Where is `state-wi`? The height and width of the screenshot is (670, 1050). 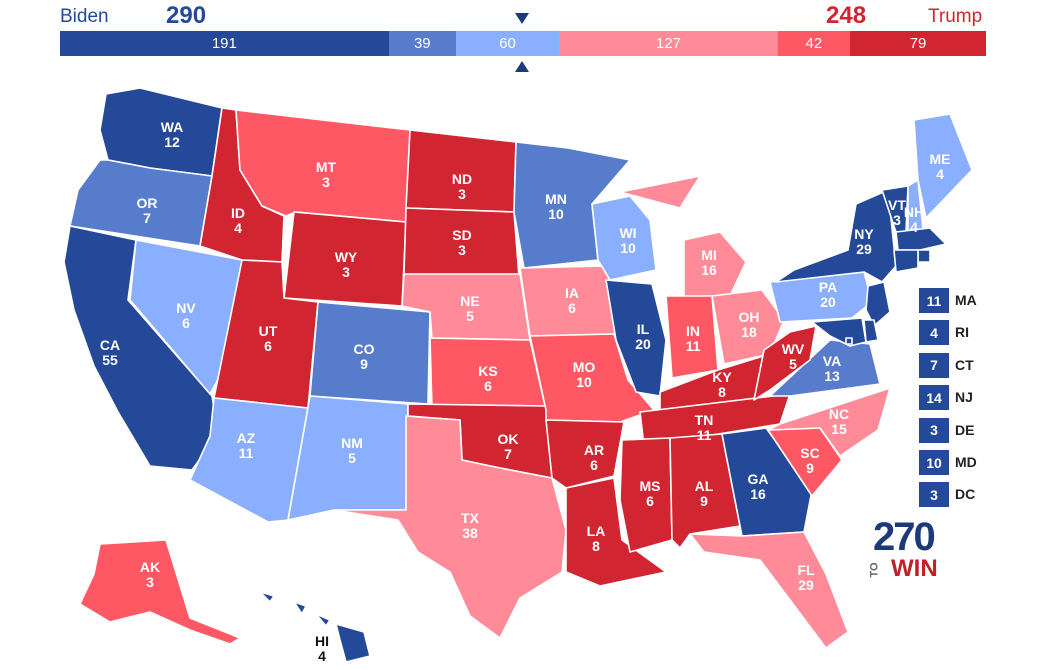 state-wi is located at coordinates (624, 238).